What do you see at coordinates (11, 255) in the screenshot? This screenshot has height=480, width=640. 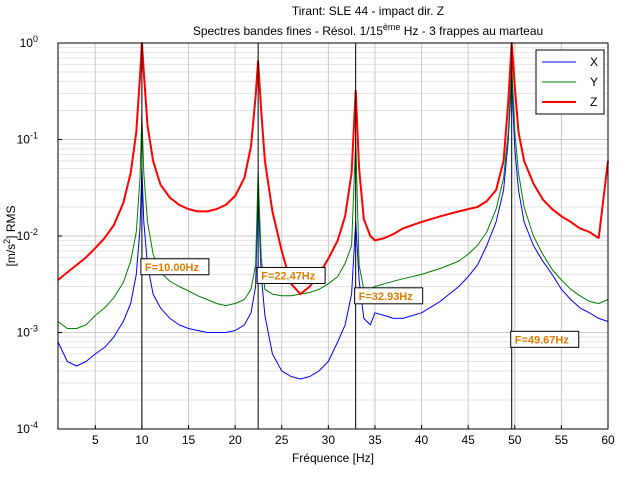 I see `ylabel-prefix: [m/s` at bounding box center [11, 255].